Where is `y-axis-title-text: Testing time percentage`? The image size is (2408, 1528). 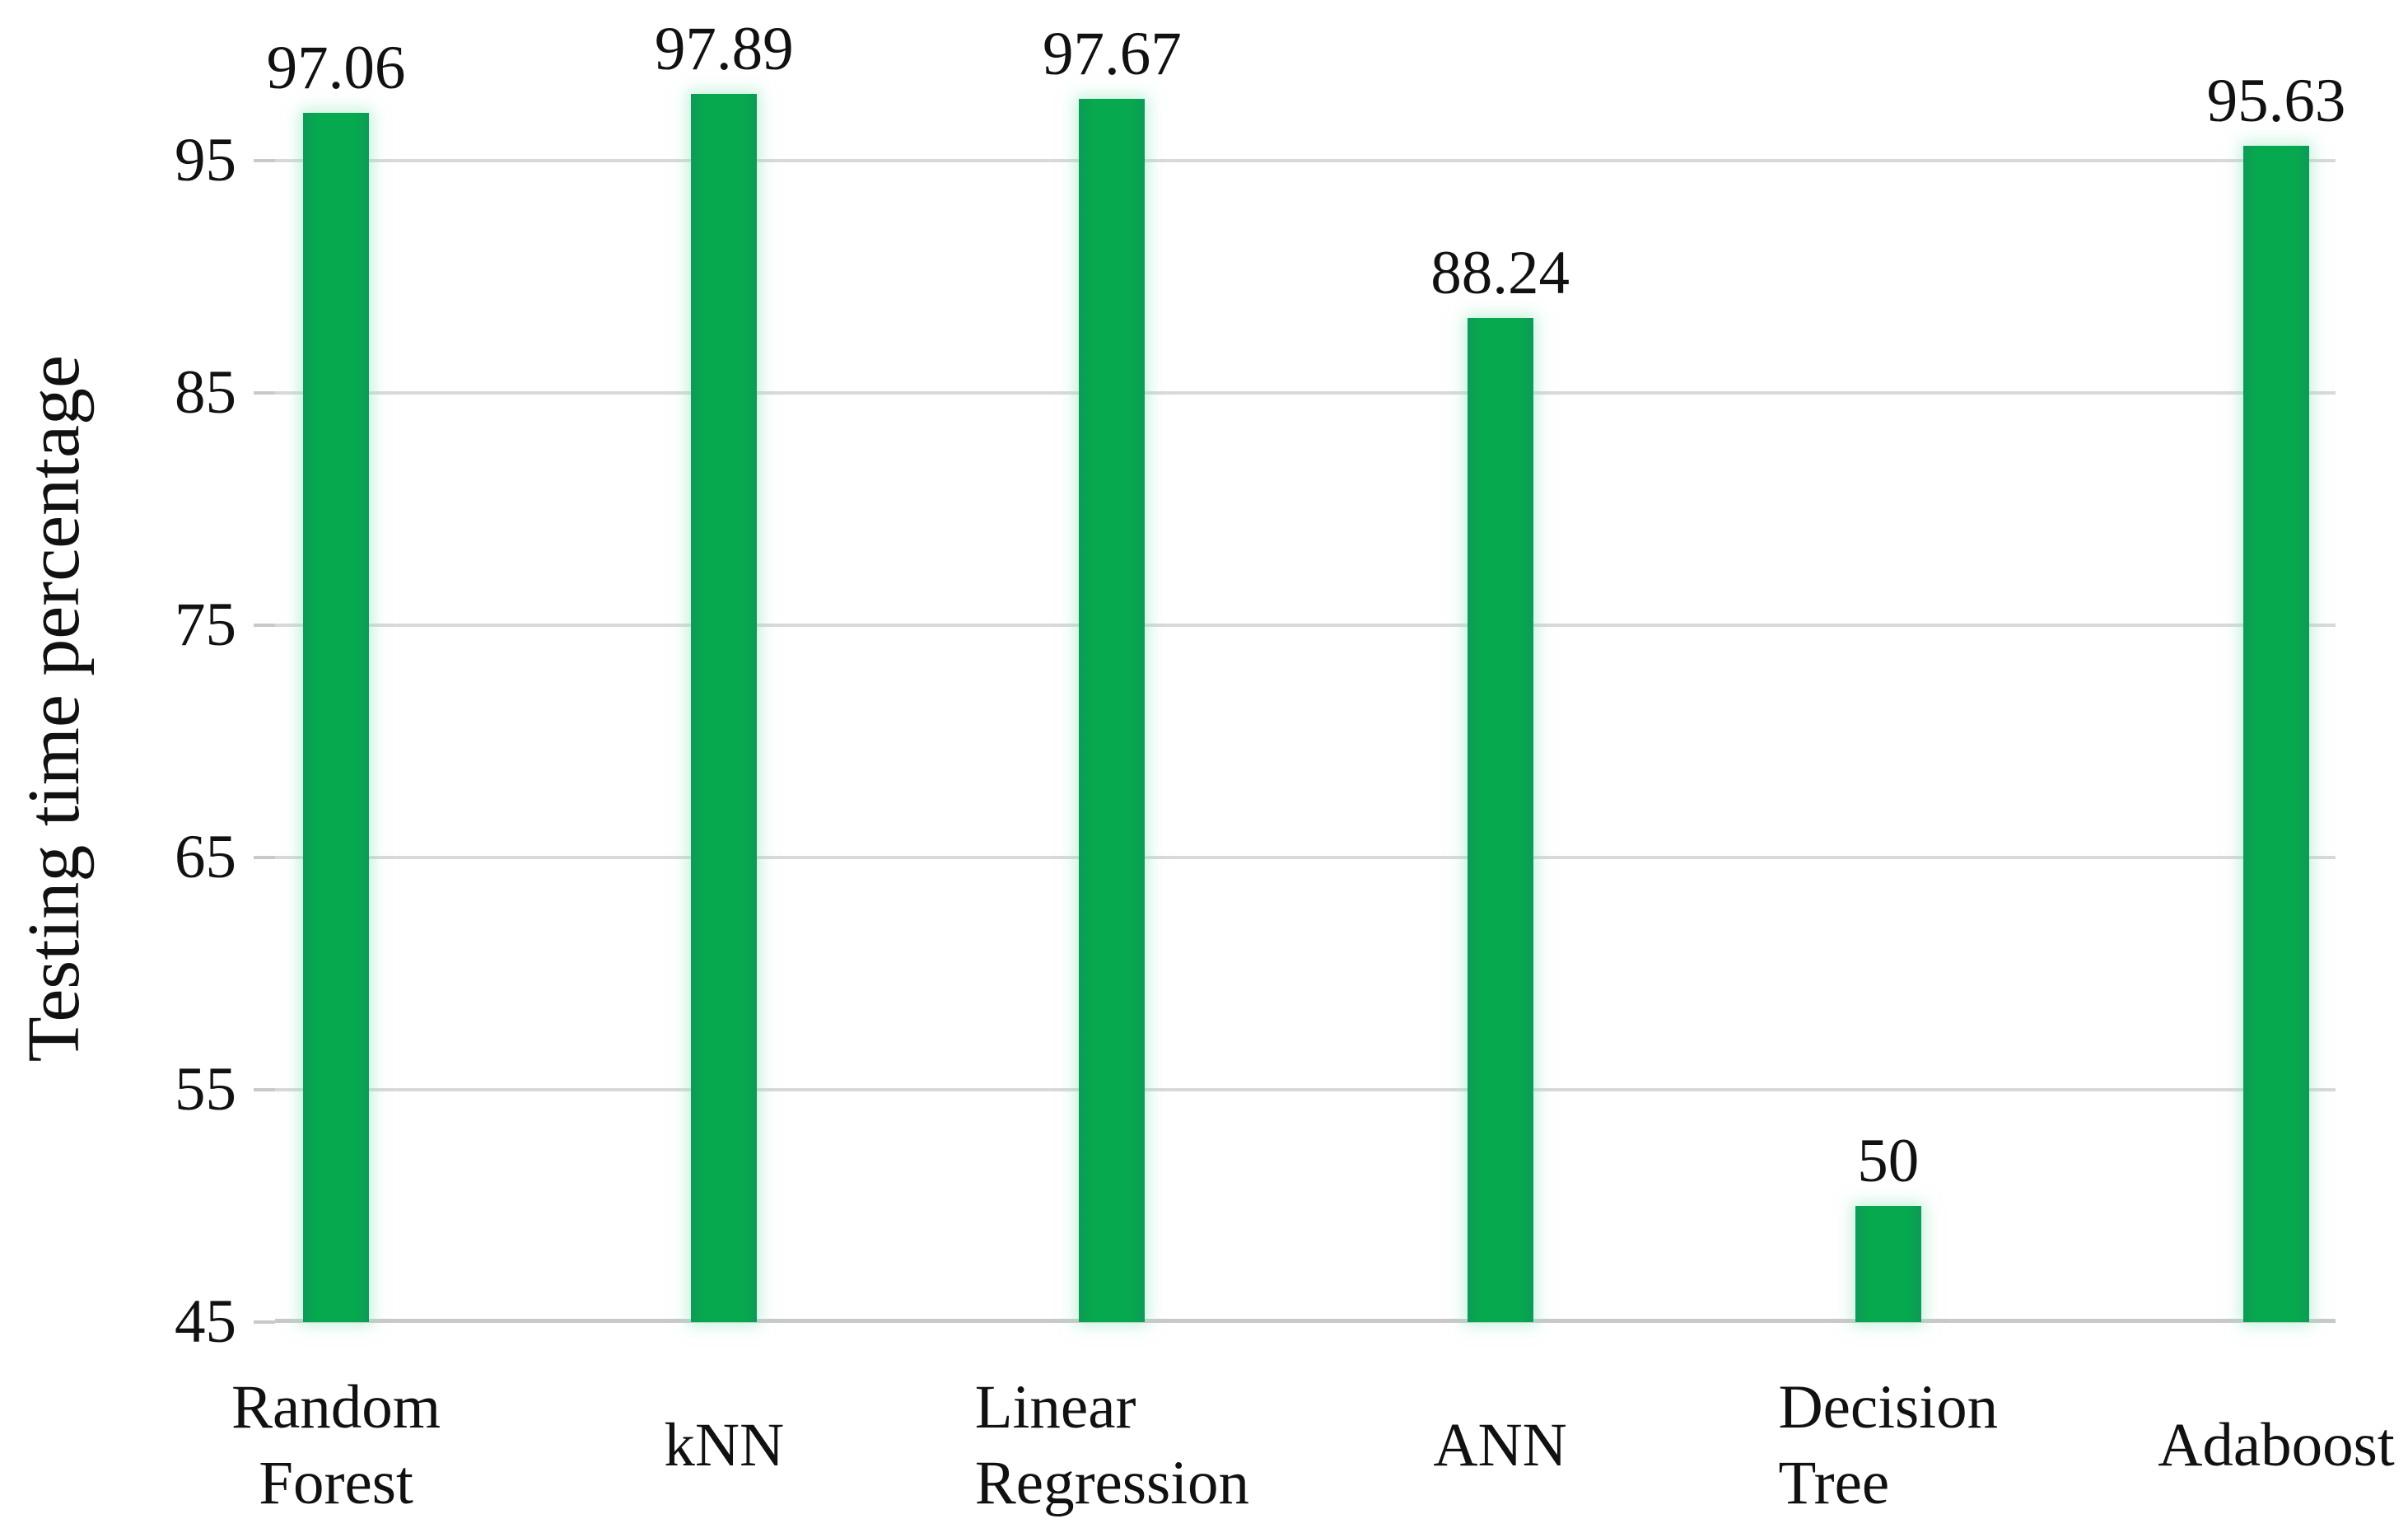
y-axis-title-text: Testing time percentage is located at coordinates (53, 708).